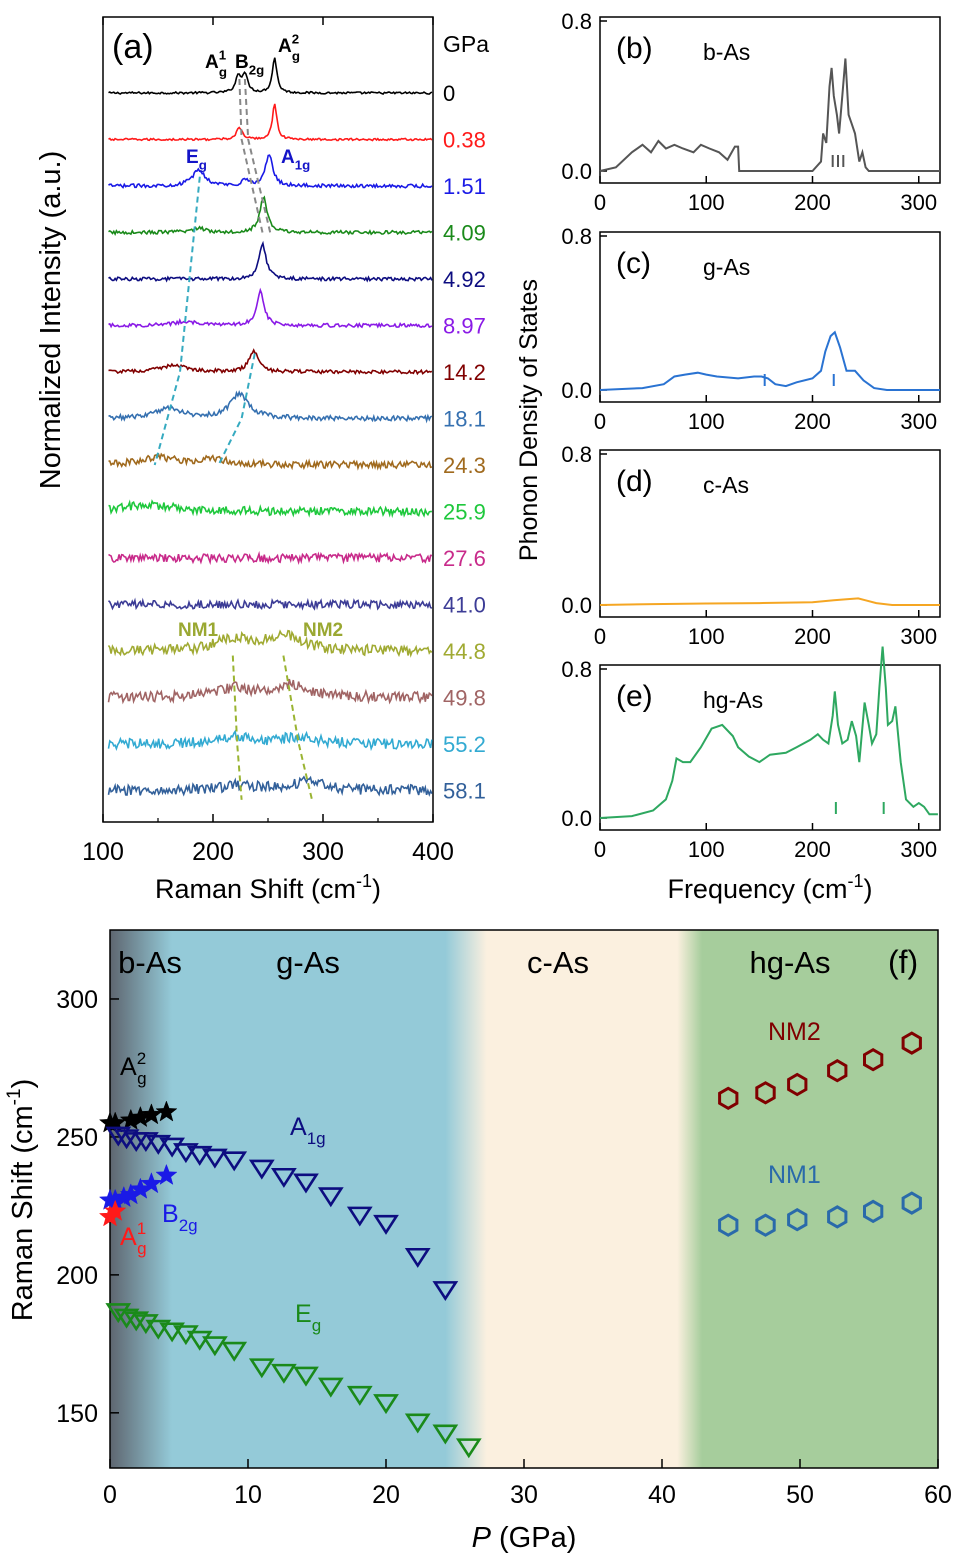 This screenshot has width=960, height=1557. Describe the element at coordinates (270, 122) in the screenshot. I see `spectrum-0.38-gpa` at that location.